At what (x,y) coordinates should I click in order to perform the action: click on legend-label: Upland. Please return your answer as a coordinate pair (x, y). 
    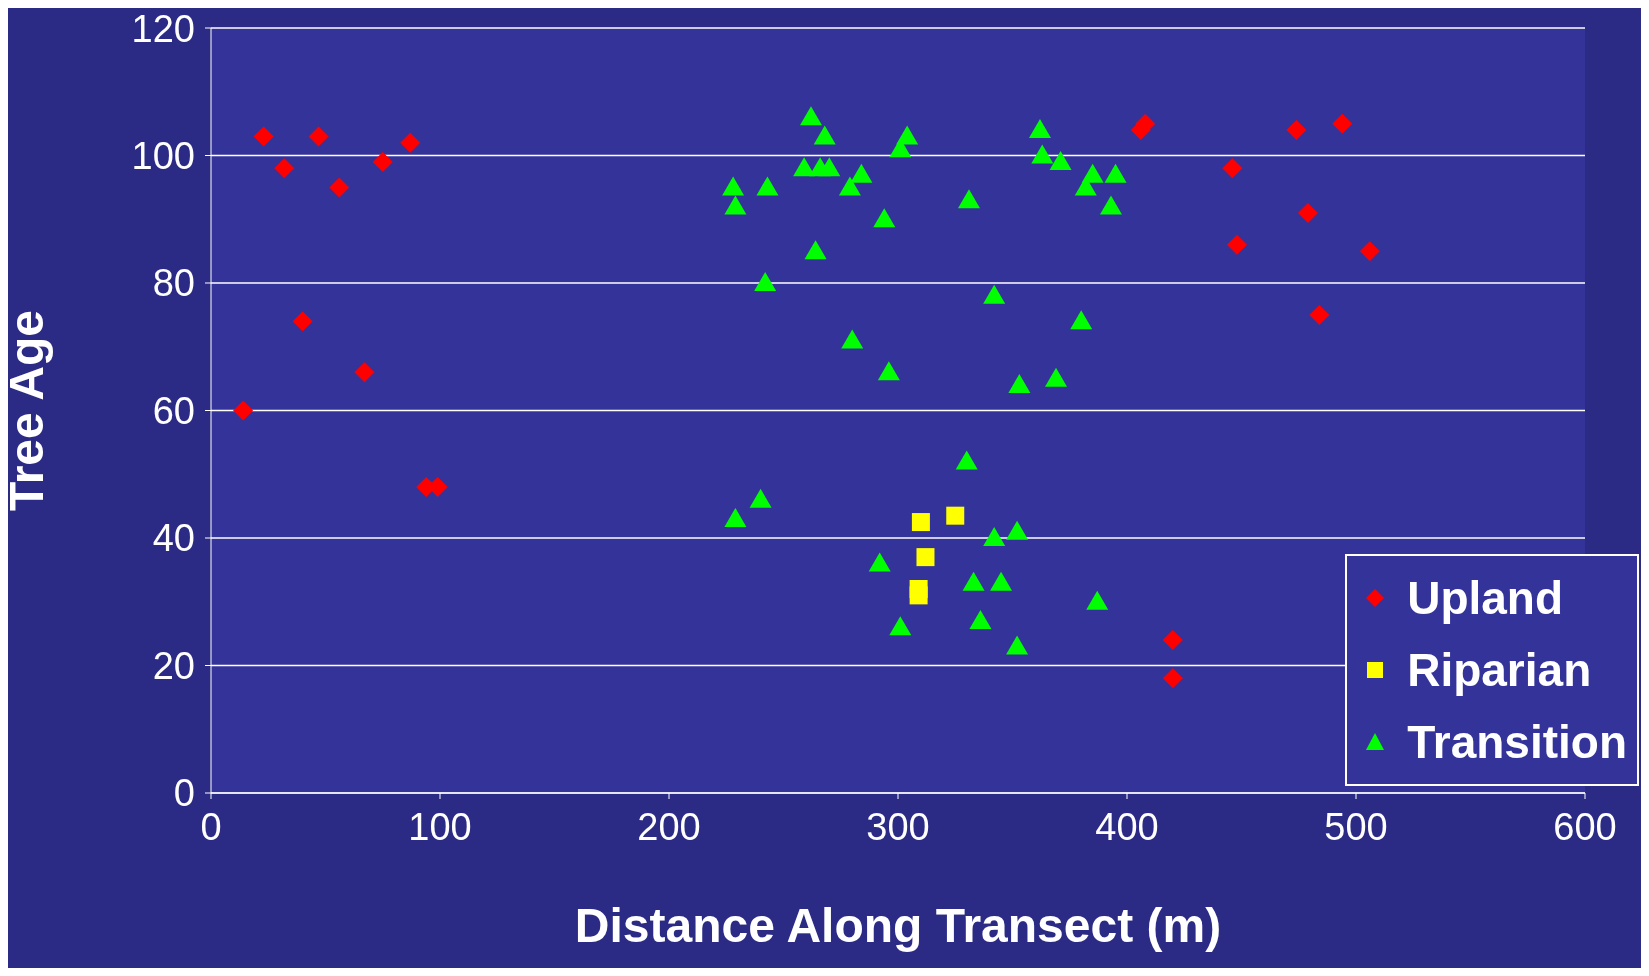
    Looking at the image, I should click on (1485, 598).